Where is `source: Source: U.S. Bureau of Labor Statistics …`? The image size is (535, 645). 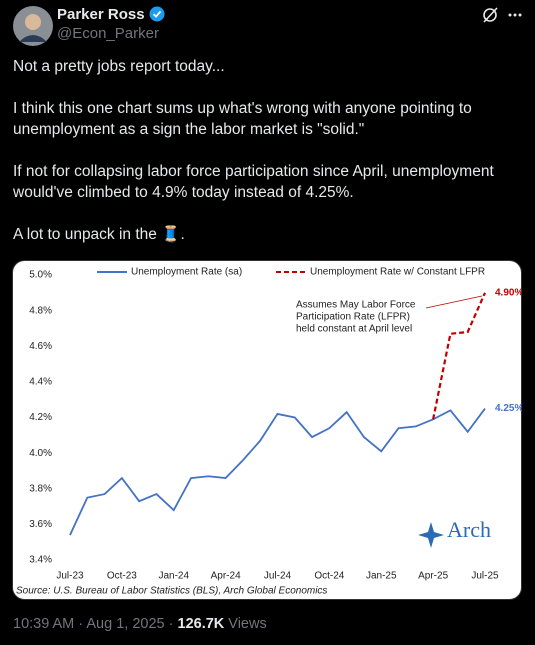 source: Source: U.S. Bureau of Labor Statistics … is located at coordinates (171, 591).